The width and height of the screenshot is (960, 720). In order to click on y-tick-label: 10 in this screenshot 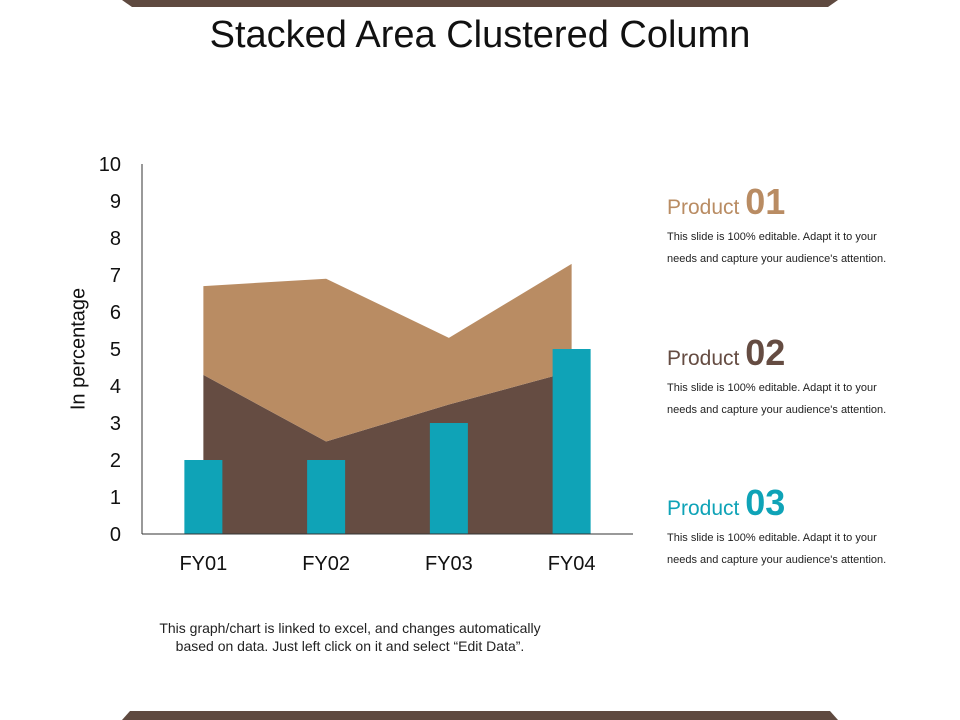, I will do `click(110, 165)`.